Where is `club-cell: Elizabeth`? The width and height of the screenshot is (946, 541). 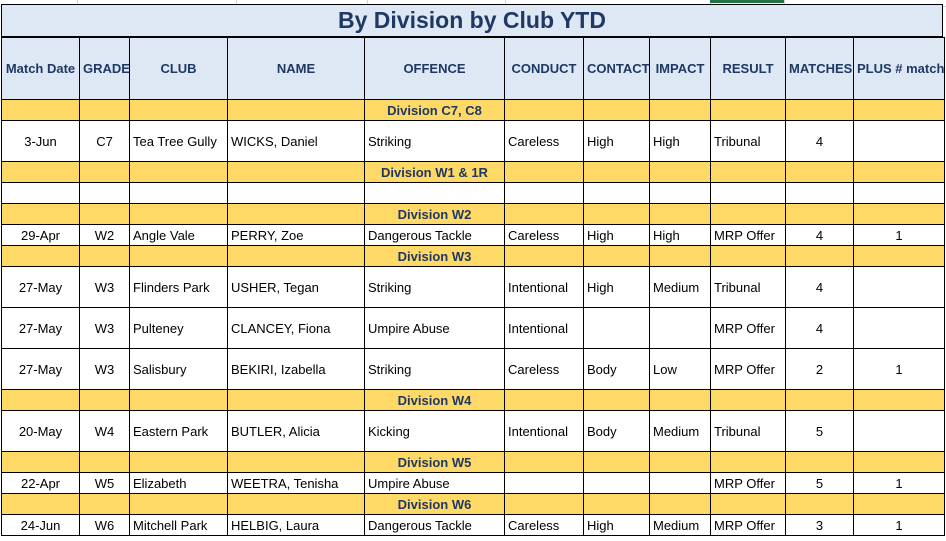 club-cell: Elizabeth is located at coordinates (178, 483).